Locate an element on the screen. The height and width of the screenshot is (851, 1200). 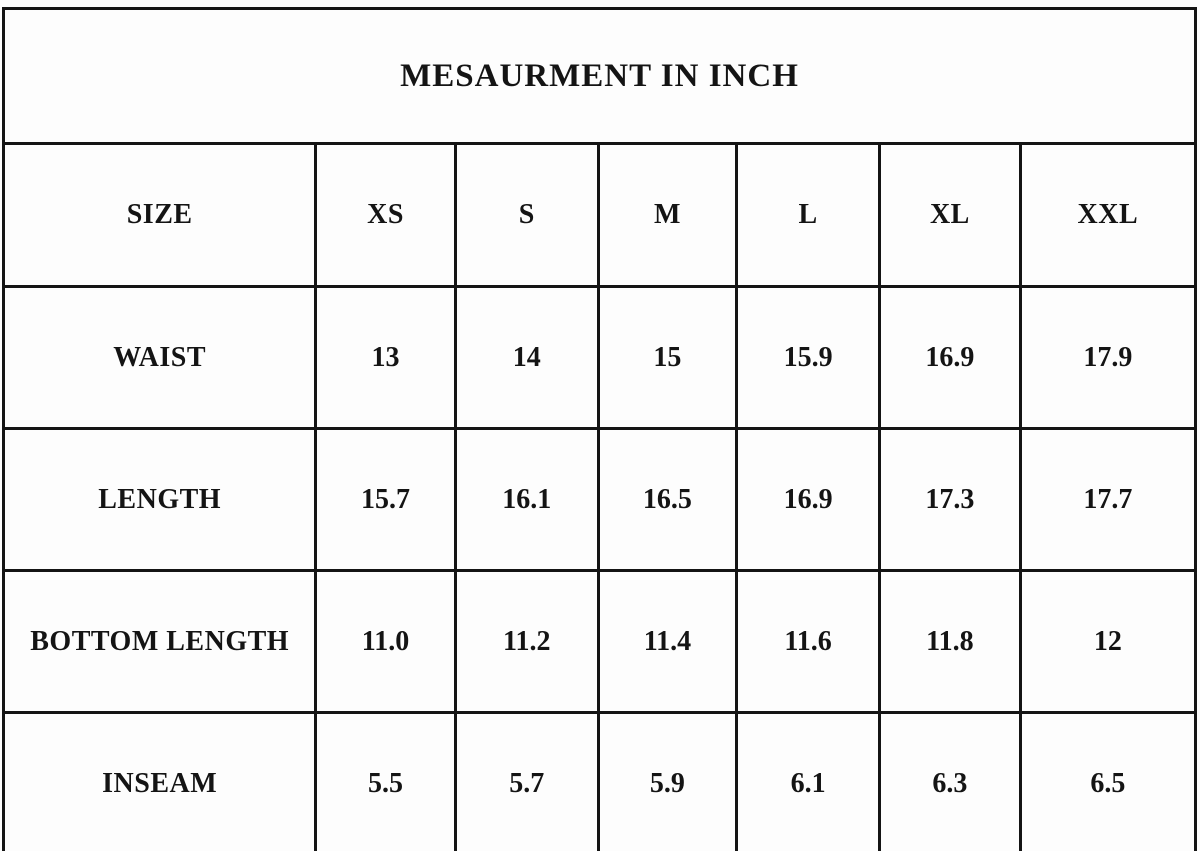
cell-waist-l: 15.9 is located at coordinates (808, 357).